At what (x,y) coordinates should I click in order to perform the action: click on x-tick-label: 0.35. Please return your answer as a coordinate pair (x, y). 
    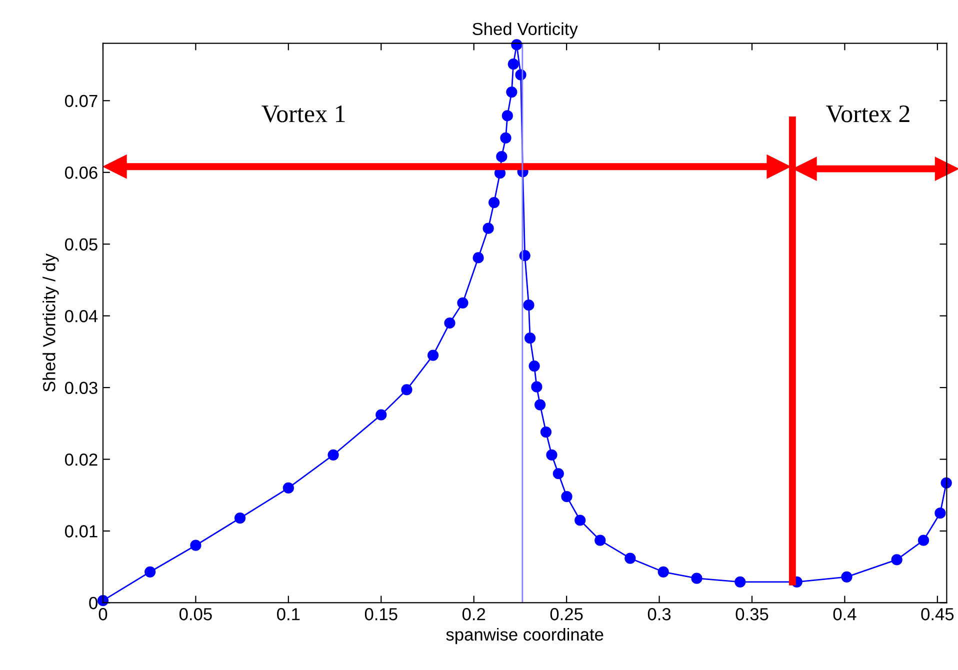
    Looking at the image, I should click on (752, 614).